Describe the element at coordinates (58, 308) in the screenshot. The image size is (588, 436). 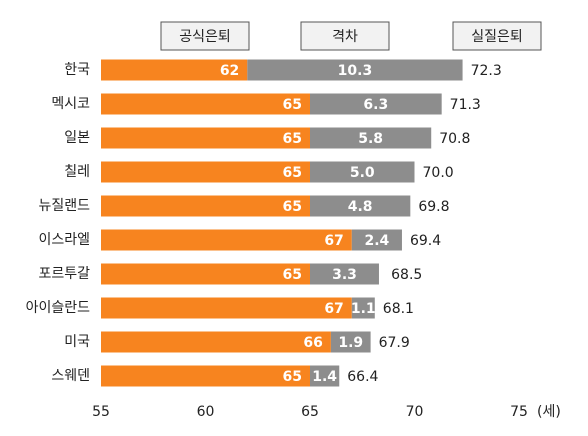
I see `category-label: 아이슬란드` at that location.